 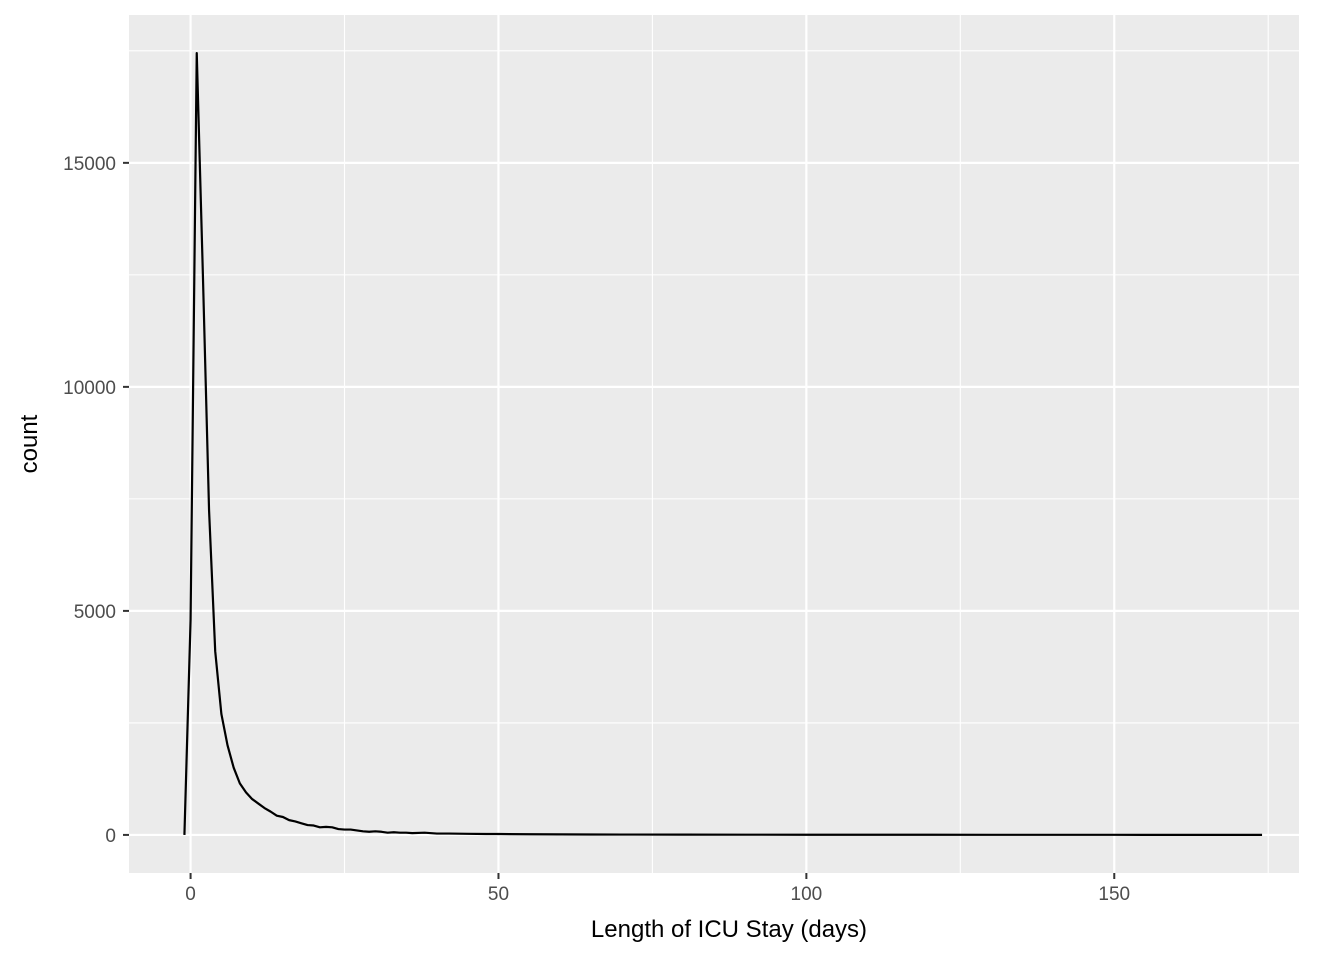 What do you see at coordinates (89, 388) in the screenshot?
I see `y-tick-label: 10000` at bounding box center [89, 388].